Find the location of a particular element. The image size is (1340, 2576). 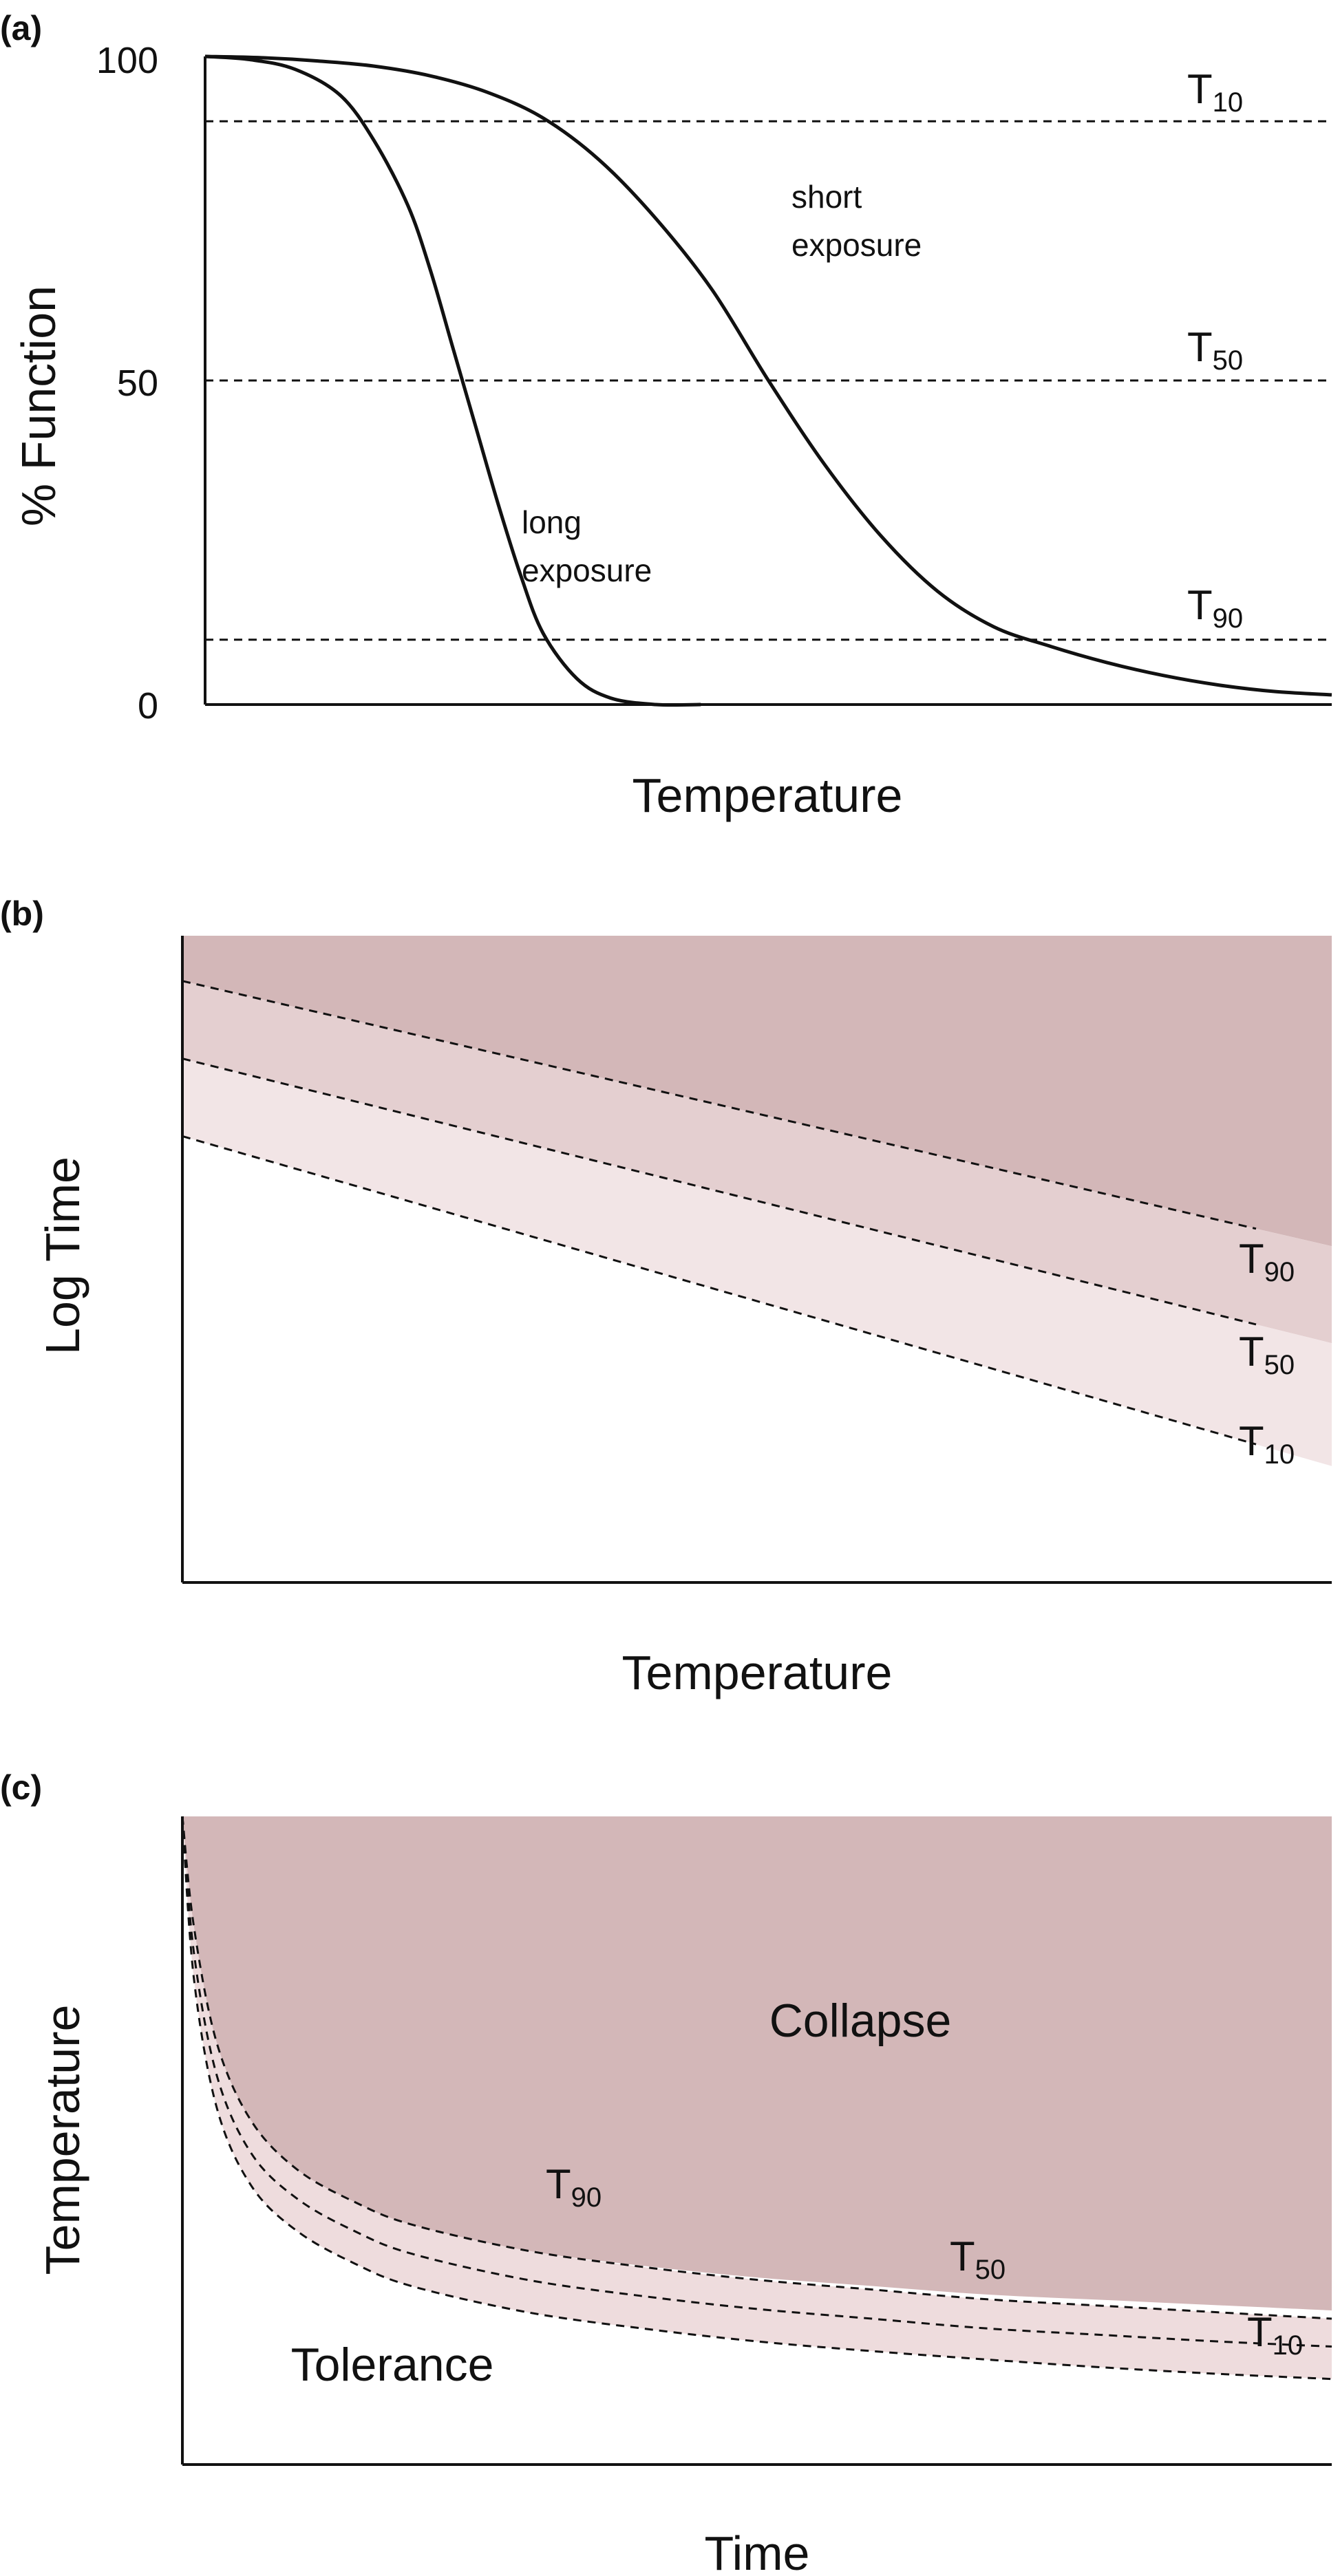

a-threshold-label-90: T90 is located at coordinates (1215, 608).